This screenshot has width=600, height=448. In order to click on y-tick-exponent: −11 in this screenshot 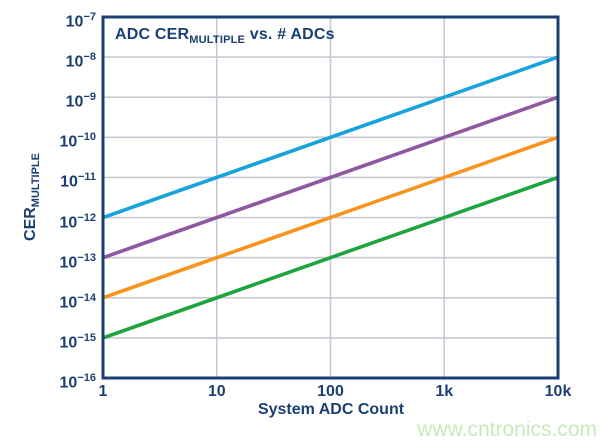, I will do `click(86, 177)`.